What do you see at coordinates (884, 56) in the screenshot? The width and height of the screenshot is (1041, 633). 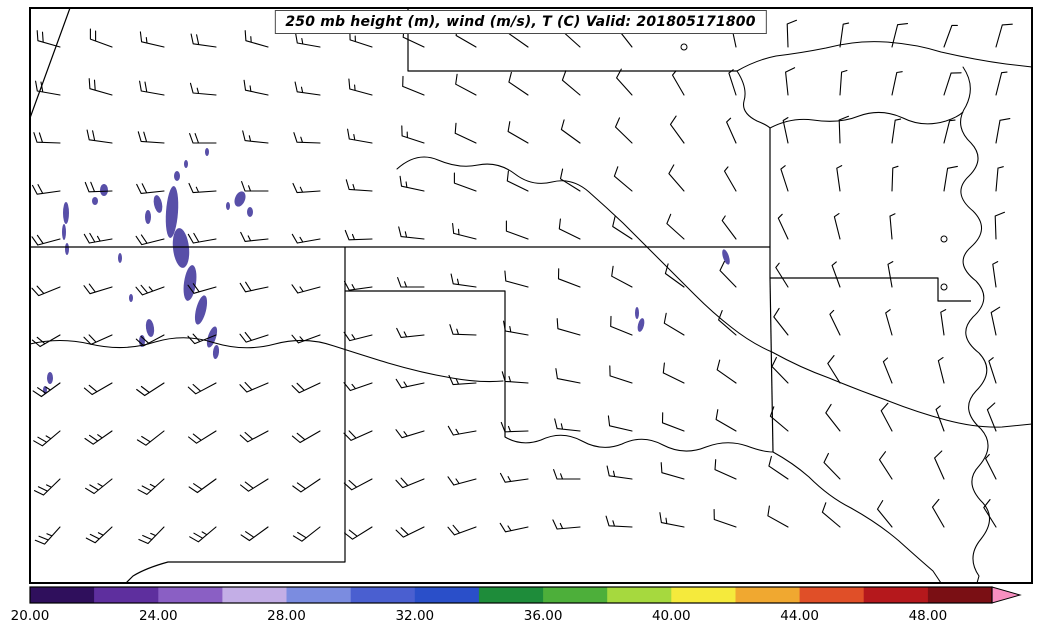 I see `northern-boundary-river` at bounding box center [884, 56].